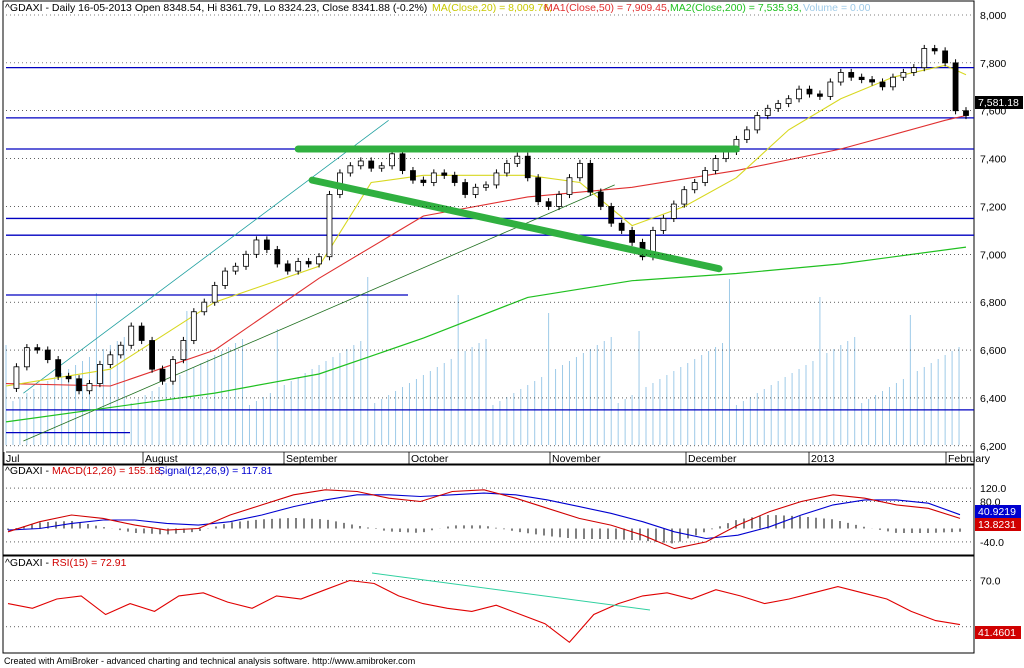 The height and width of the screenshot is (668, 1024). I want to click on x-tick-label: February, so click(969, 459).